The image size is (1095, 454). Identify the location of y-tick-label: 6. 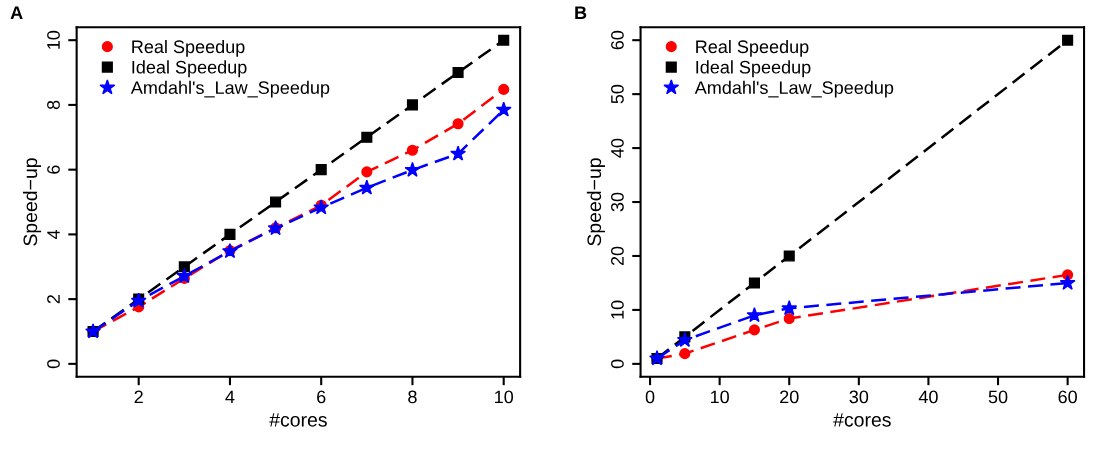
(53, 169).